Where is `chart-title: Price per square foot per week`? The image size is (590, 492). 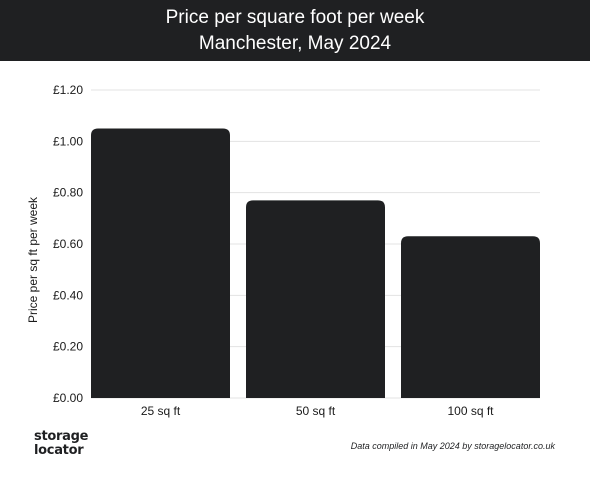
chart-title: Price per square foot per week is located at coordinates (295, 17).